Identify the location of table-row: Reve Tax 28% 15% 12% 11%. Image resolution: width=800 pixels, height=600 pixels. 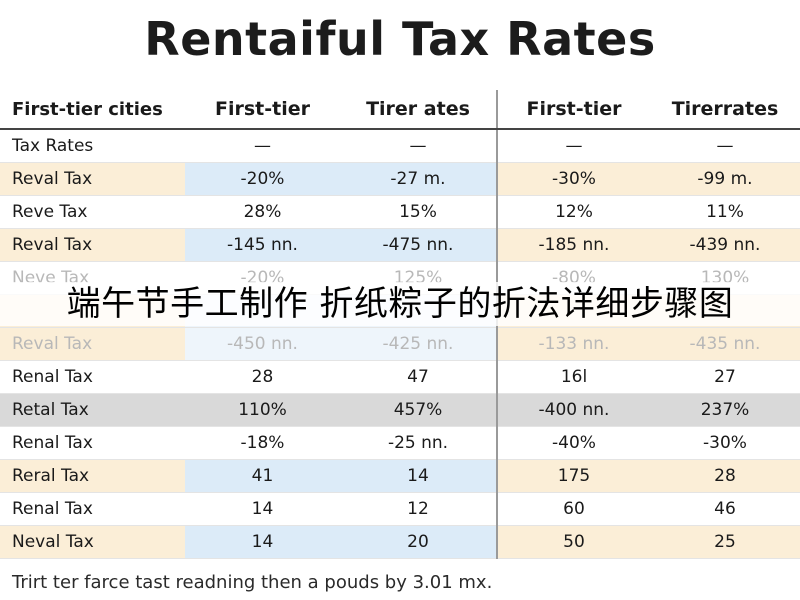
(400, 212).